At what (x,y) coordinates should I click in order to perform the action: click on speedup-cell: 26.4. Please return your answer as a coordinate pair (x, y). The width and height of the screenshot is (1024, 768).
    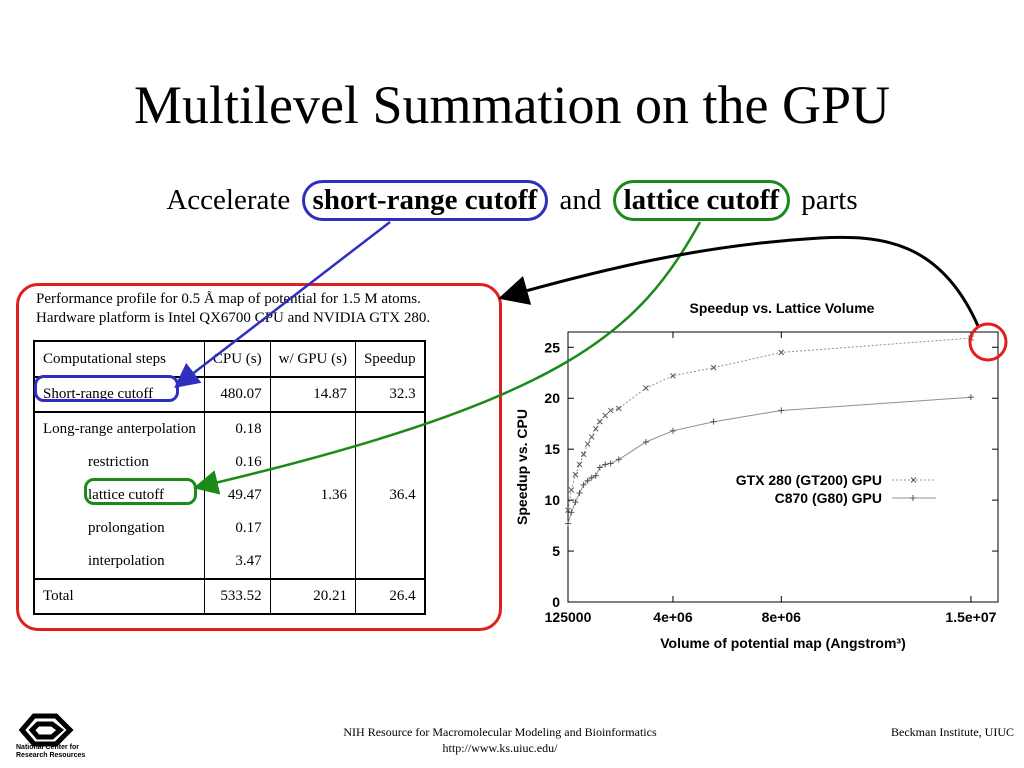
    Looking at the image, I should click on (390, 596).